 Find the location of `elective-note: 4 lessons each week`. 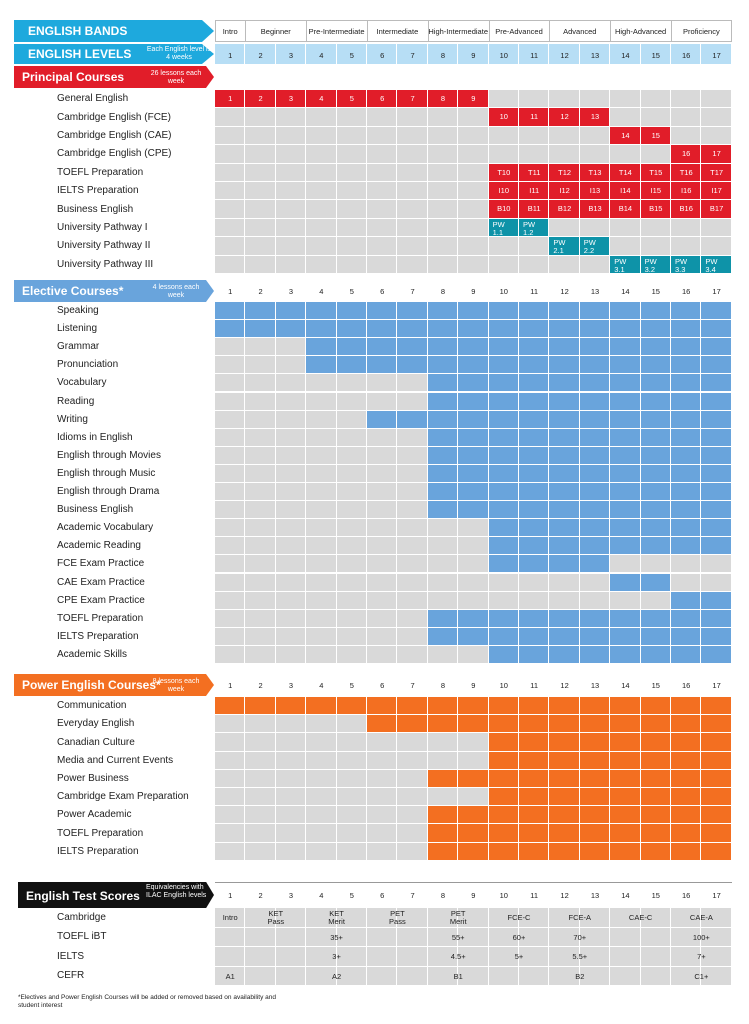

elective-note: 4 lessons each week is located at coordinates (176, 291).